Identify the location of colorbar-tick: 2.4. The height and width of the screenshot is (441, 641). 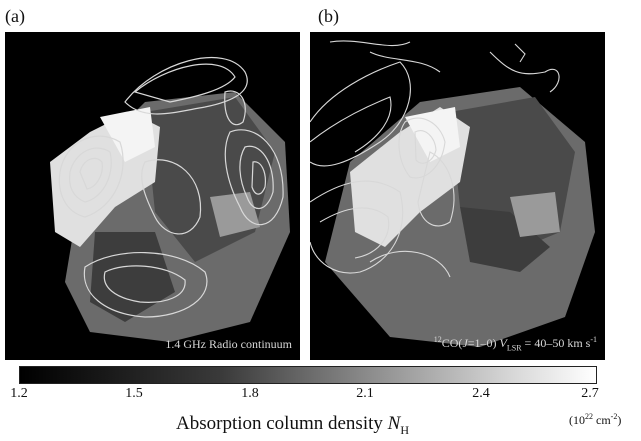
(481, 393).